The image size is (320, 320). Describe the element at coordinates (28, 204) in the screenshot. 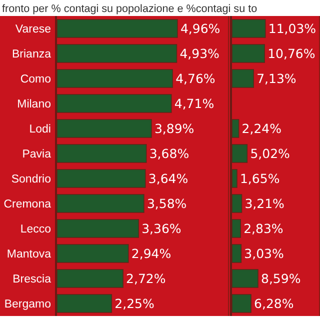

I see `y-tick-label: Cremona` at that location.